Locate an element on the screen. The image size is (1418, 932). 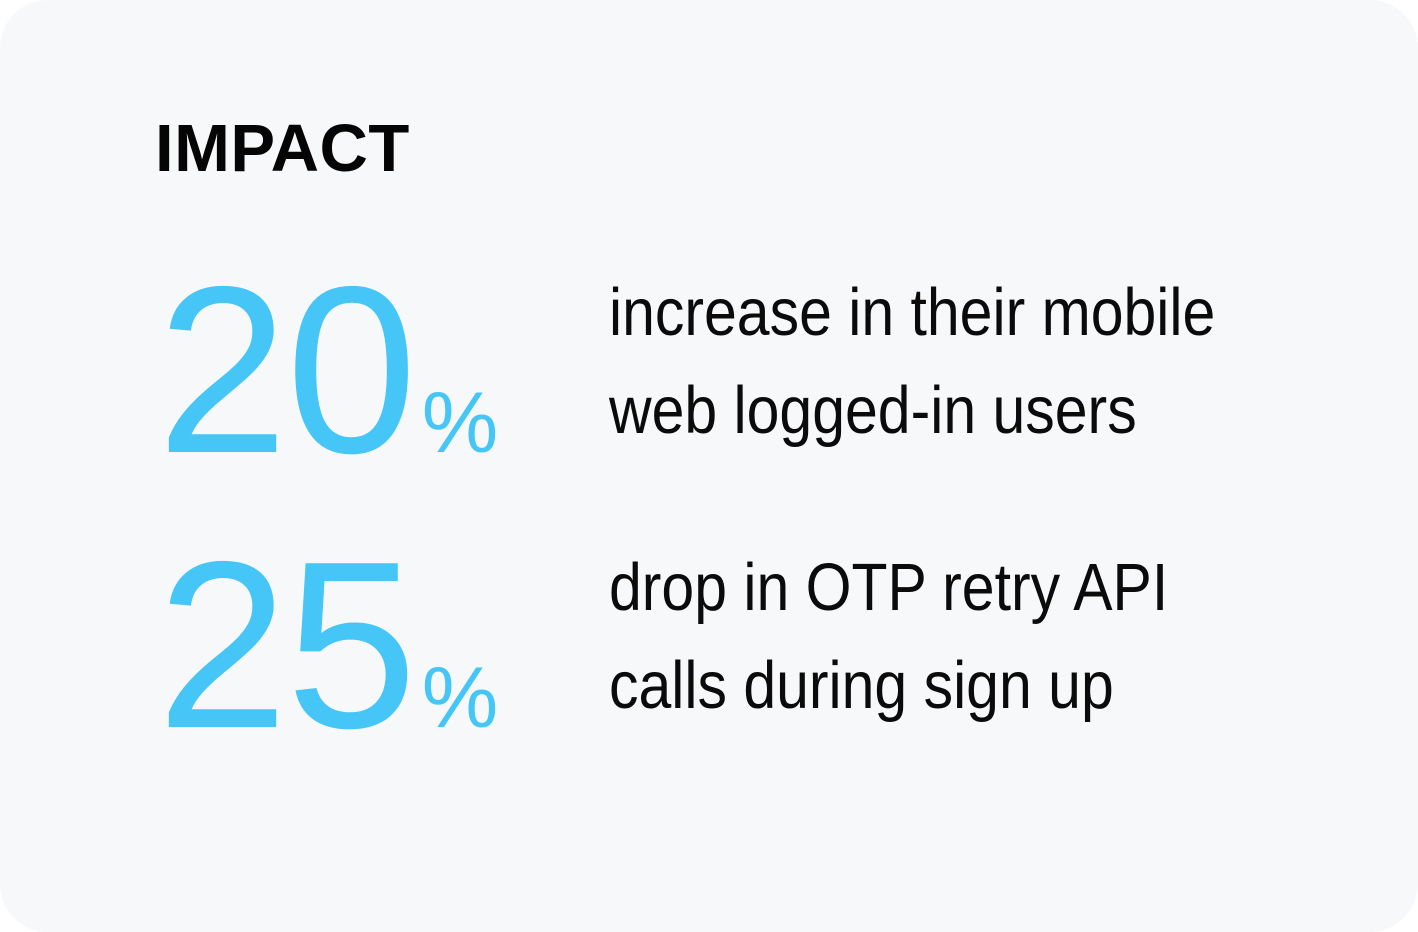
stat-number: 25 is located at coordinates (287, 645).